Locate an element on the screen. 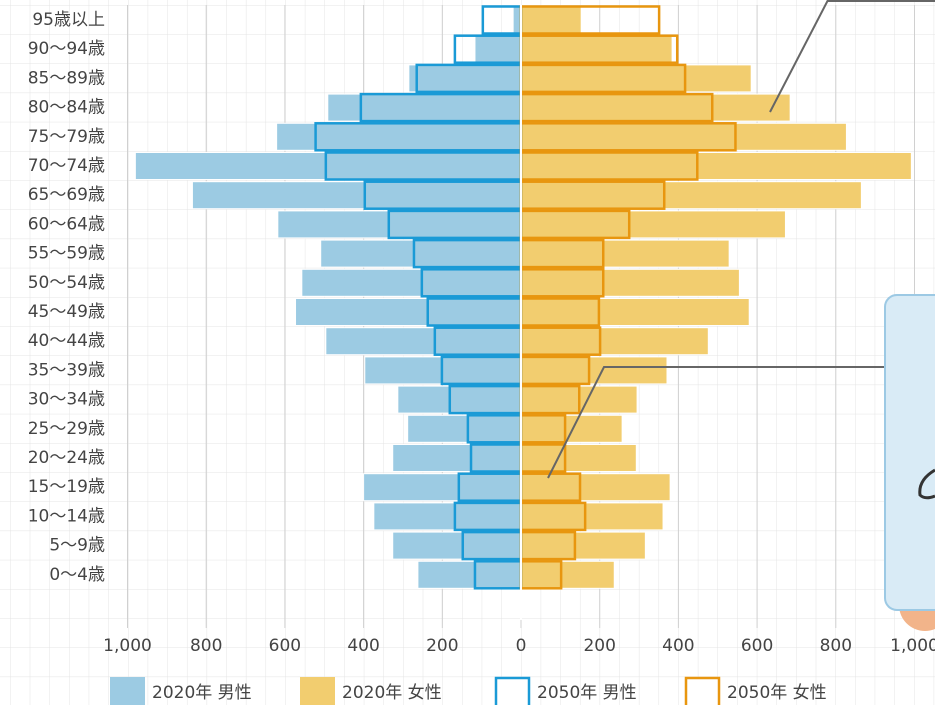 The width and height of the screenshot is (935, 705). y-tick-label: 25〜29歳 is located at coordinates (66, 429).